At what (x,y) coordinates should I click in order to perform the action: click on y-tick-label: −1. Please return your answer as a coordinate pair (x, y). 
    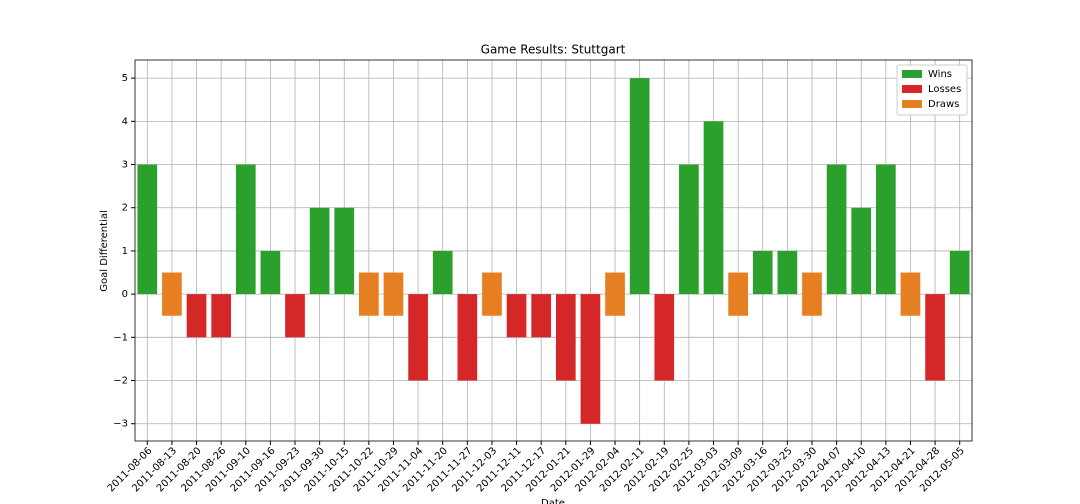
    Looking at the image, I should click on (120, 337).